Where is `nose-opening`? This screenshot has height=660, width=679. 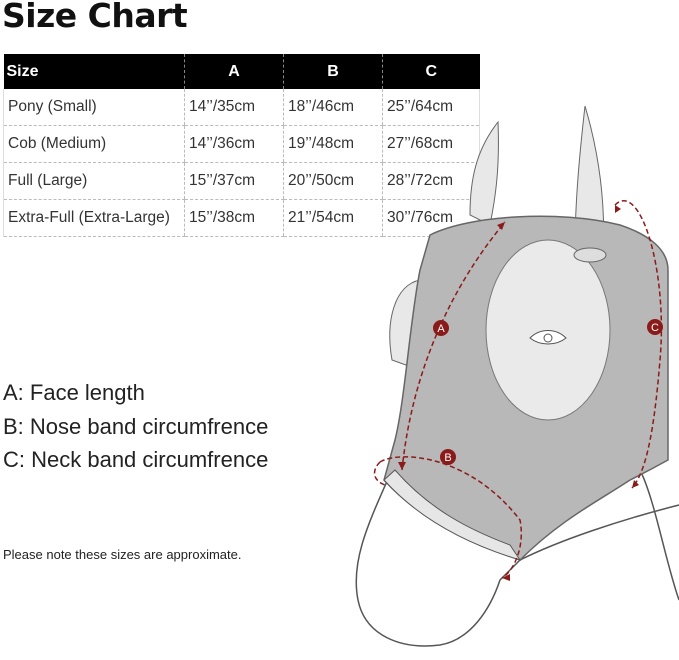 nose-opening is located at coordinates (452, 515).